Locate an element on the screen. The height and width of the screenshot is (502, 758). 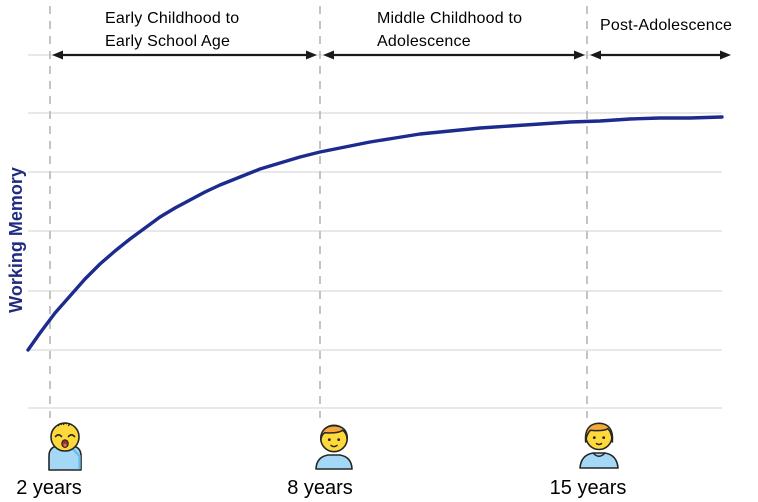
phase-label-line: Post-Adolescence is located at coordinates (666, 25).